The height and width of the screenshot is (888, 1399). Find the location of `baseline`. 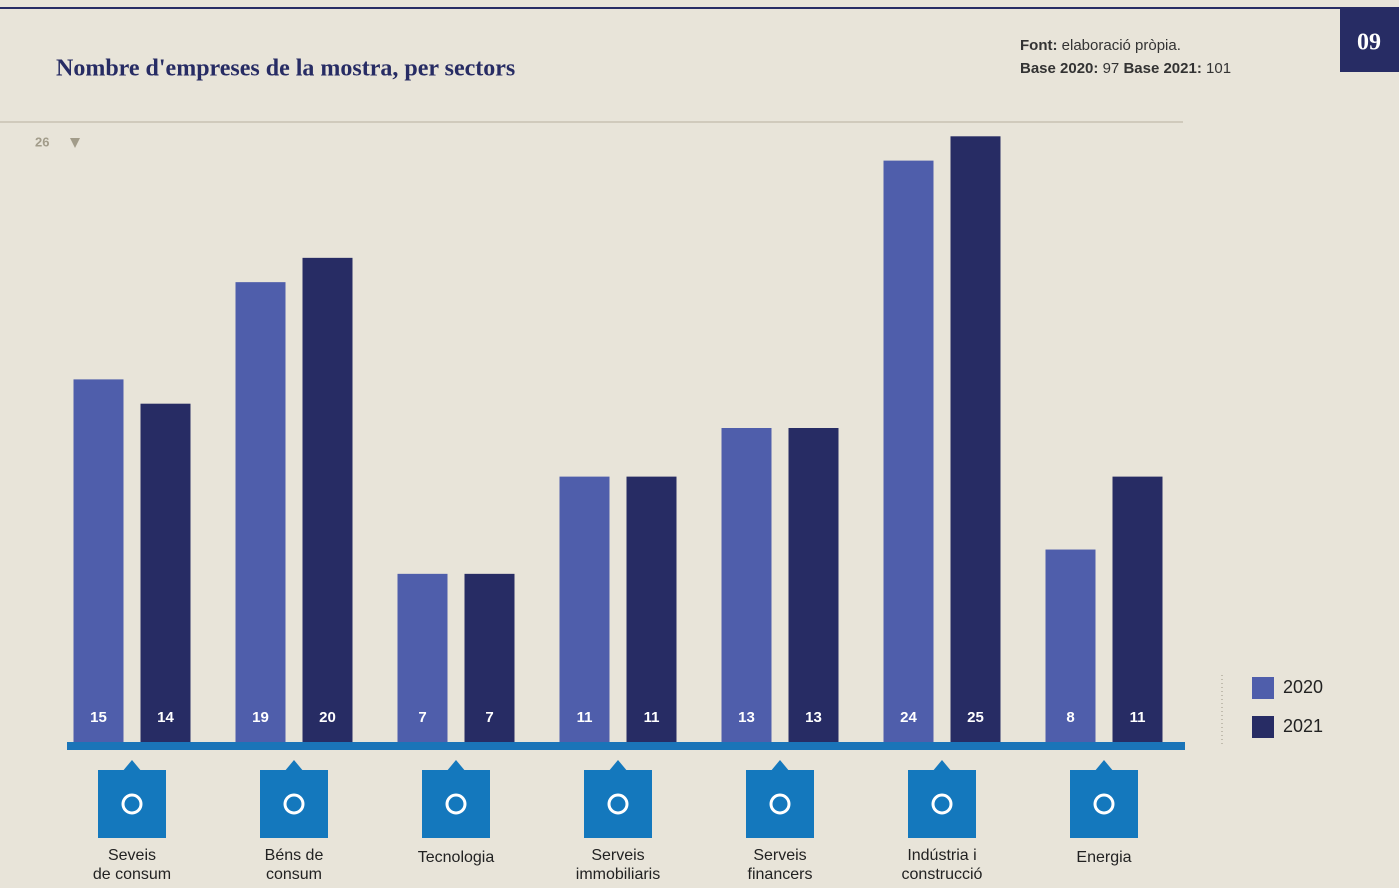

baseline is located at coordinates (626, 746).